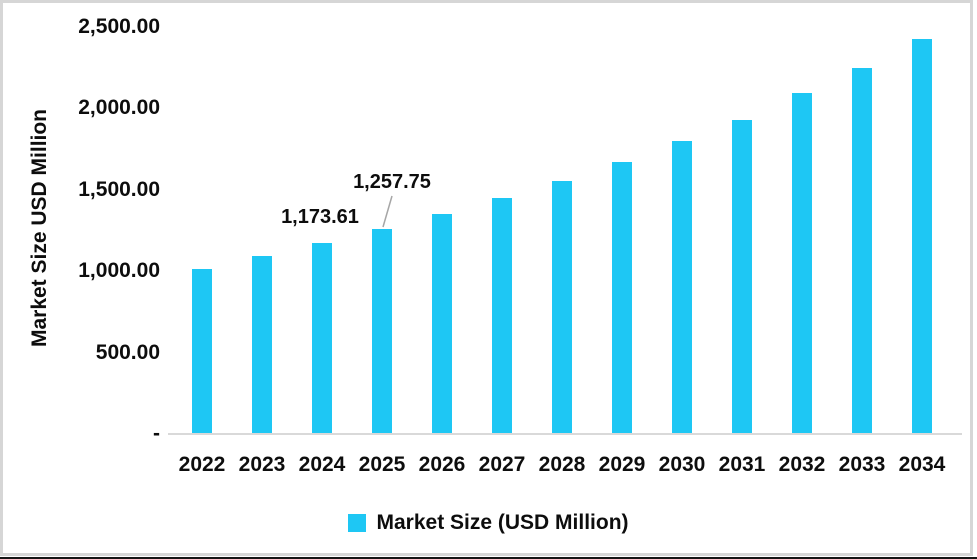  Describe the element at coordinates (802, 263) in the screenshot. I see `bar-2032` at that location.